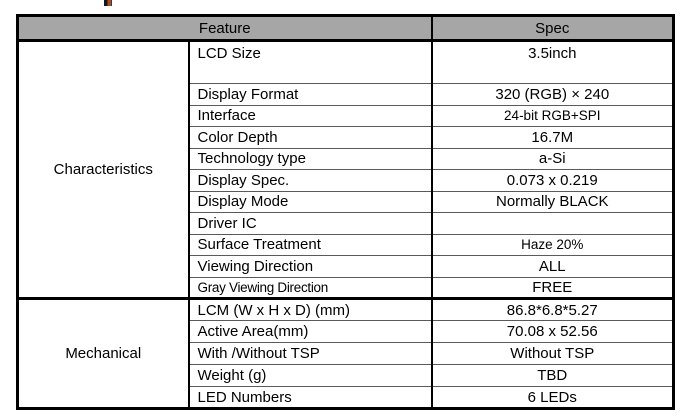  Describe the element at coordinates (310, 115) in the screenshot. I see `feature-cell: Interface` at that location.